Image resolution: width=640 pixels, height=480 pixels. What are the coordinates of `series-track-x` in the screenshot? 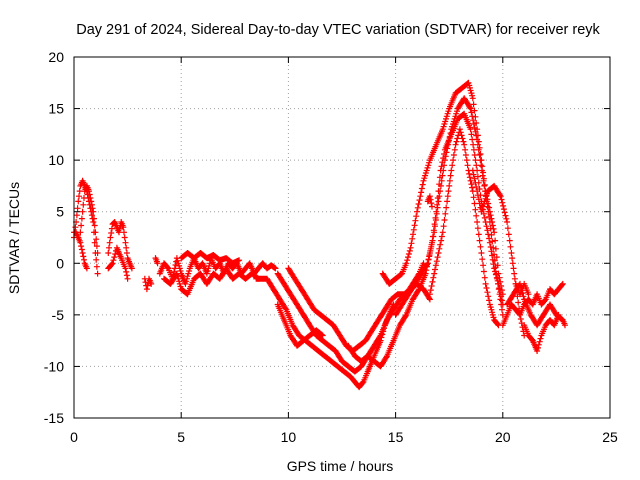 It's located at (522, 289).